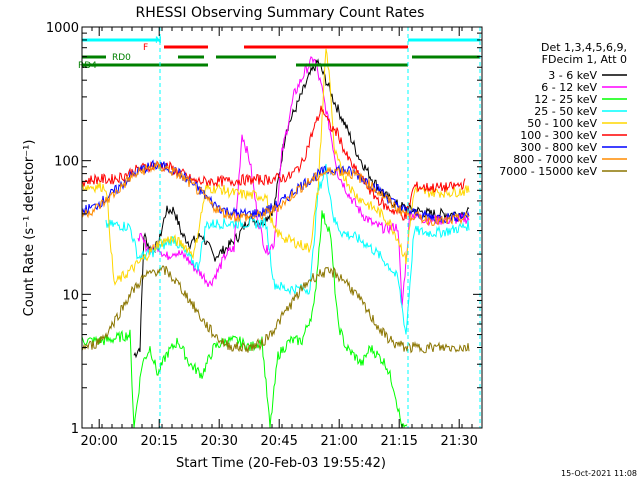 This screenshot has width=640, height=484. What do you see at coordinates (558, 135) in the screenshot?
I see `legend-label-5: 100 - 300 keV` at bounding box center [558, 135].